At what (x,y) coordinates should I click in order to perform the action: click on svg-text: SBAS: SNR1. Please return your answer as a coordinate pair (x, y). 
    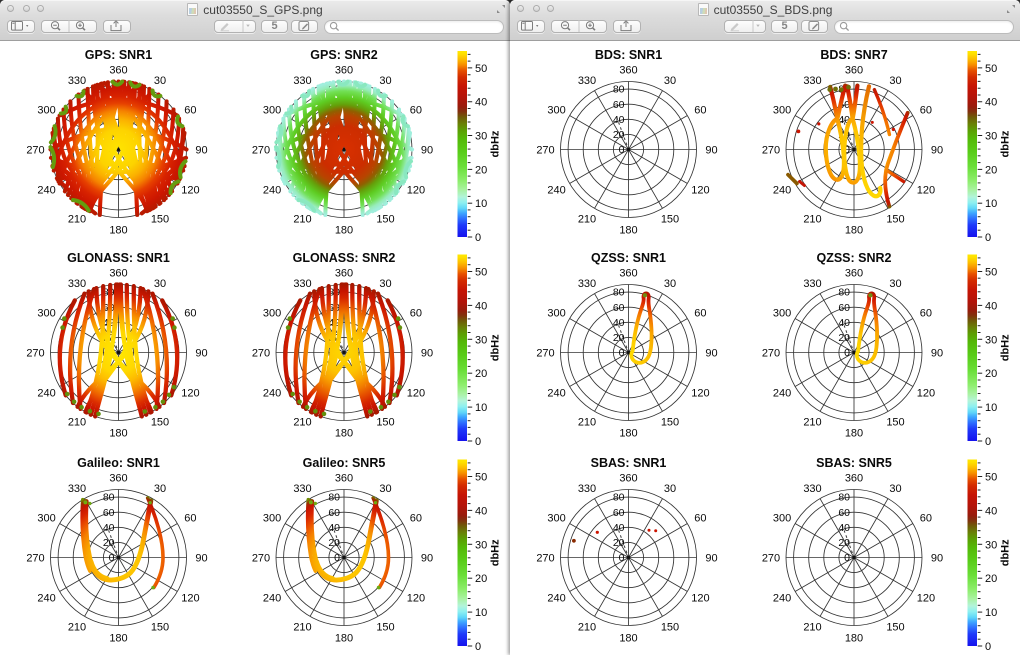
    Looking at the image, I should click on (629, 463).